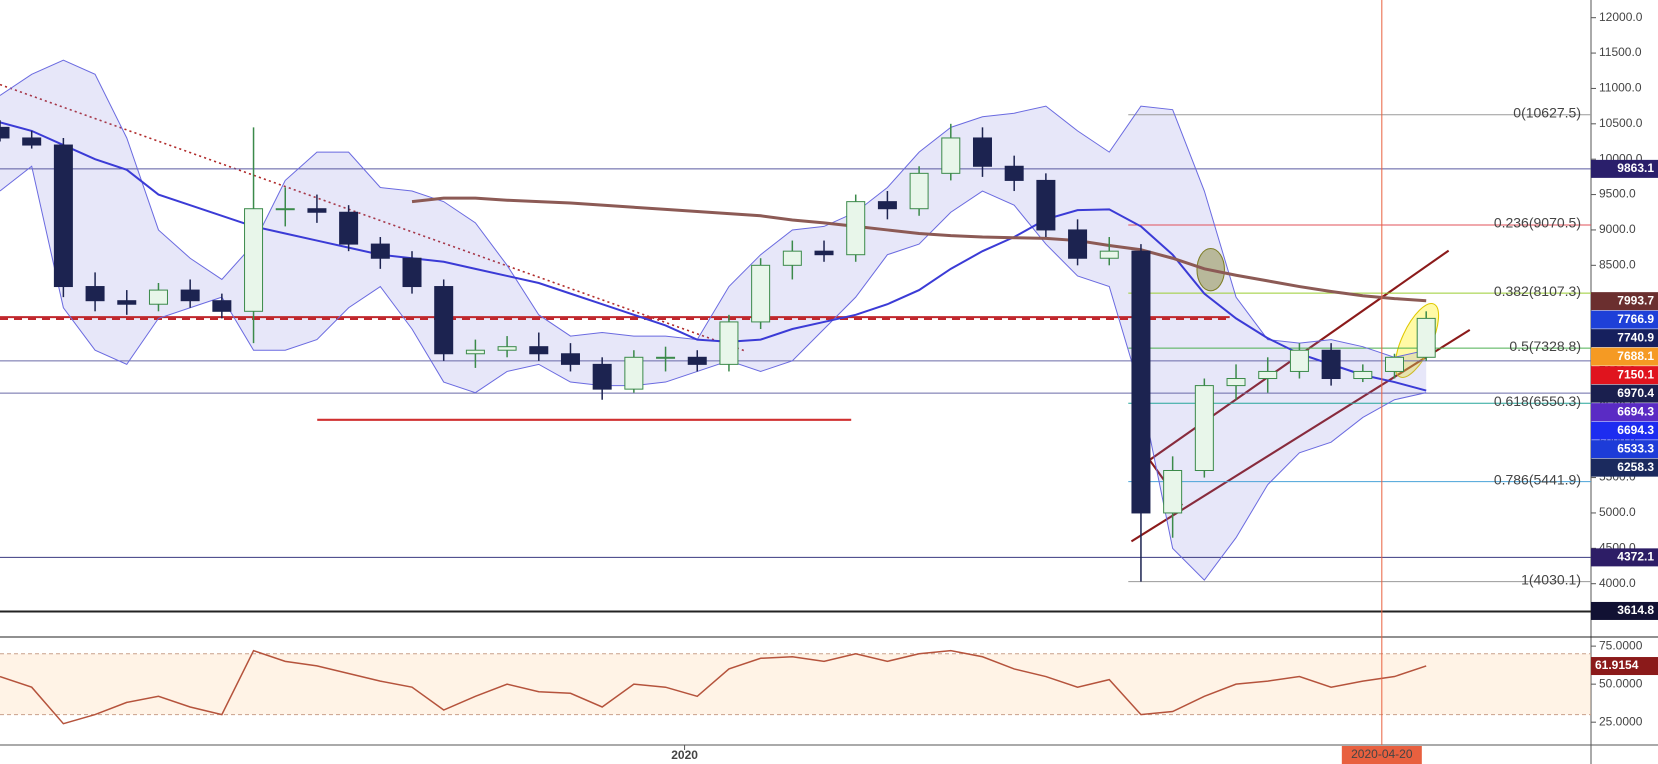  What do you see at coordinates (1537, 401) in the screenshot?
I see `fib-label: 0.618(6550.3)` at bounding box center [1537, 401].